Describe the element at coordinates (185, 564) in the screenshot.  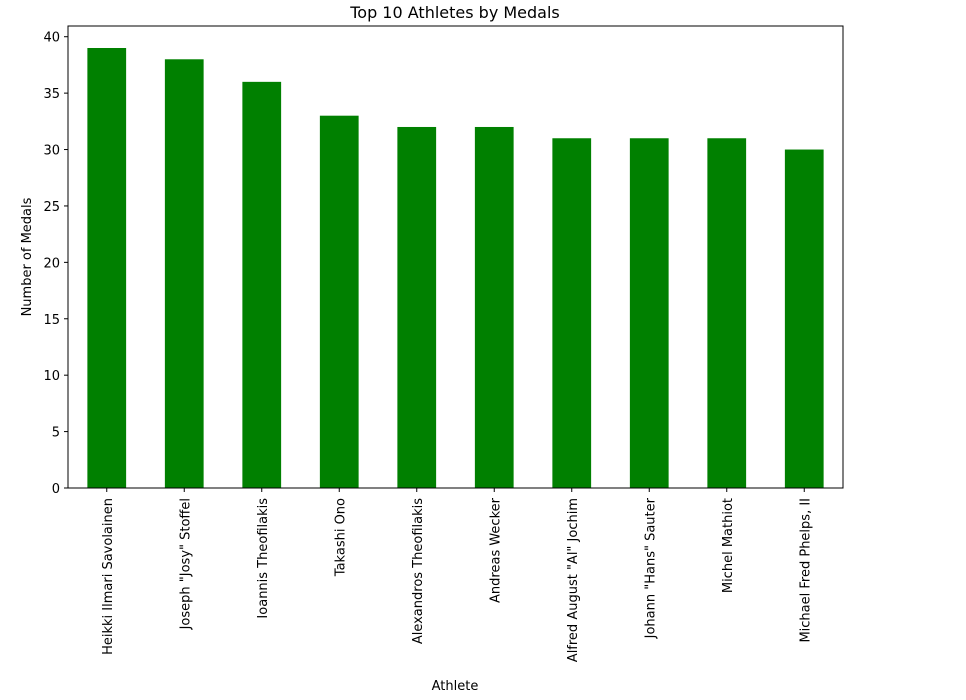
I see `x-tick-label: Joseph "Josy" Stoffel` at that location.